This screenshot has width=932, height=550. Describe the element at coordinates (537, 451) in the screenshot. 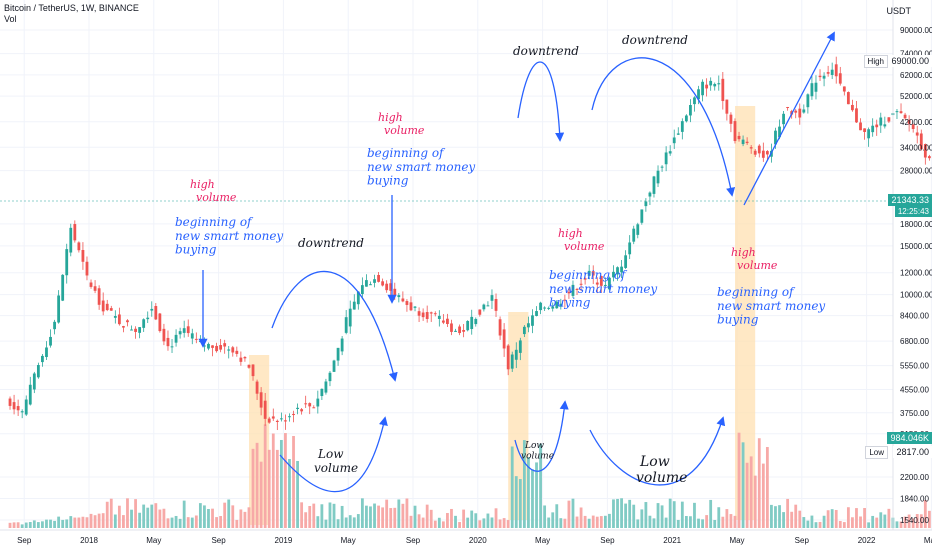

I see `low-volume-label: Low volume` at that location.